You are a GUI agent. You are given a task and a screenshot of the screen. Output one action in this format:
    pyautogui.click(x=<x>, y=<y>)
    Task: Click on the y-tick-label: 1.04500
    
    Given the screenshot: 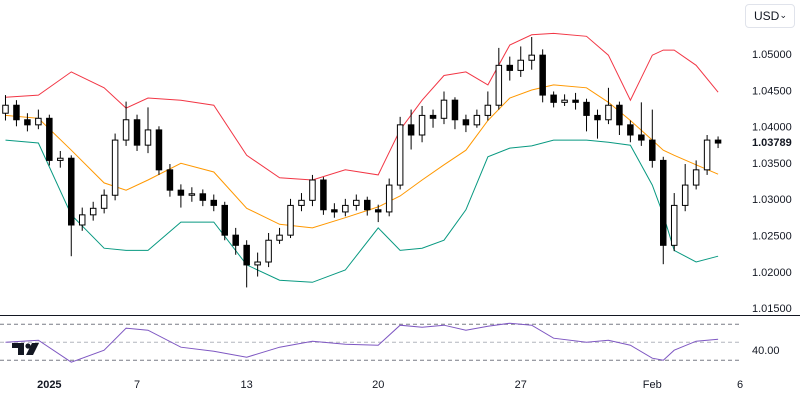 What is the action you would take?
    pyautogui.click(x=772, y=91)
    